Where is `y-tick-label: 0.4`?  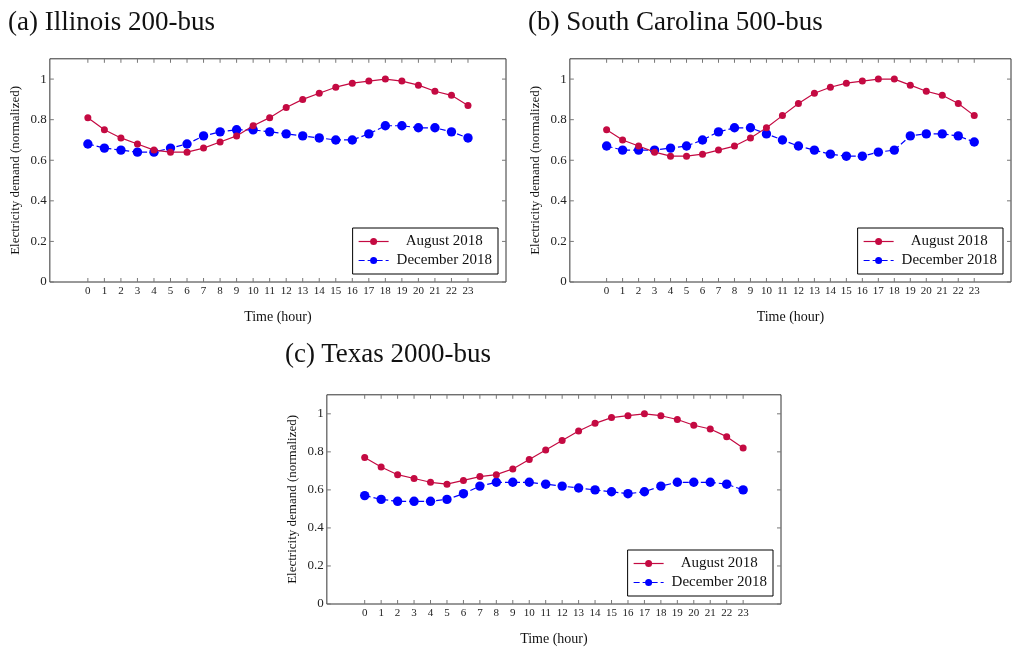
y-tick-label: 0.4 is located at coordinates (559, 200).